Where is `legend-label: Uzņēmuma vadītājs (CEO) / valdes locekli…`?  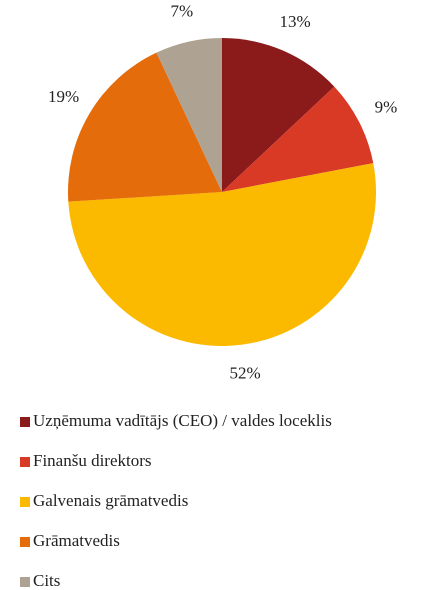
legend-label: Uzņēmuma vadītājs (CEO) / valdes locekli… is located at coordinates (182, 420).